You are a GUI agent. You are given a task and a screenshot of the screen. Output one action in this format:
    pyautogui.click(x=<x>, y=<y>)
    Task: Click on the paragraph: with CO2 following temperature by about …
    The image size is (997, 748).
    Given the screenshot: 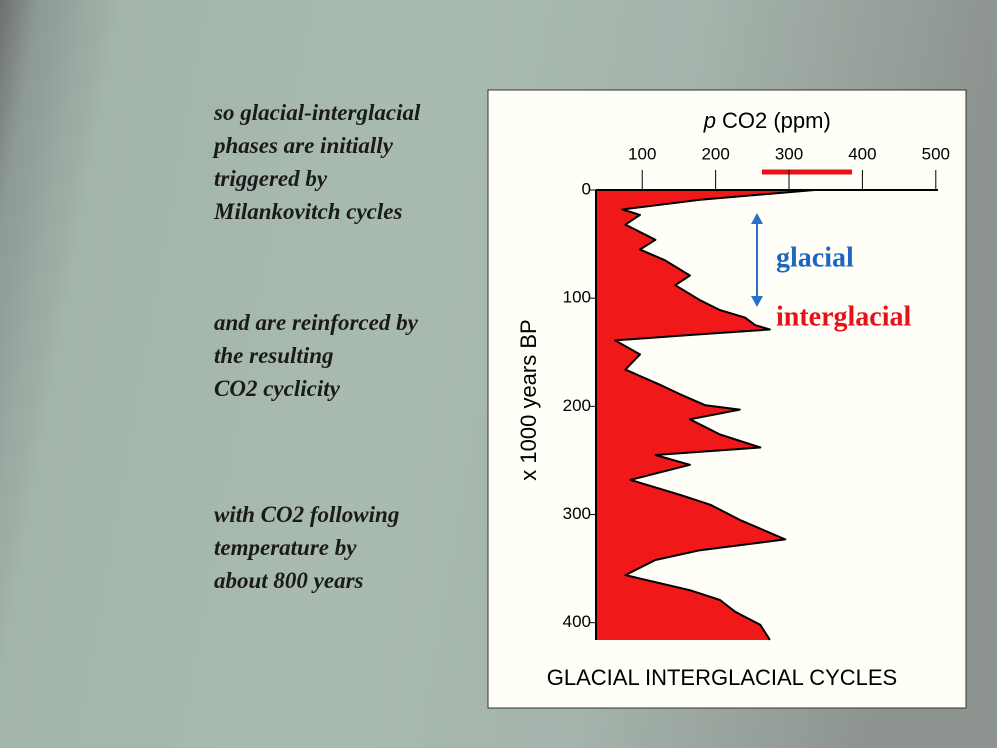 What is the action you would take?
    pyautogui.click(x=306, y=547)
    